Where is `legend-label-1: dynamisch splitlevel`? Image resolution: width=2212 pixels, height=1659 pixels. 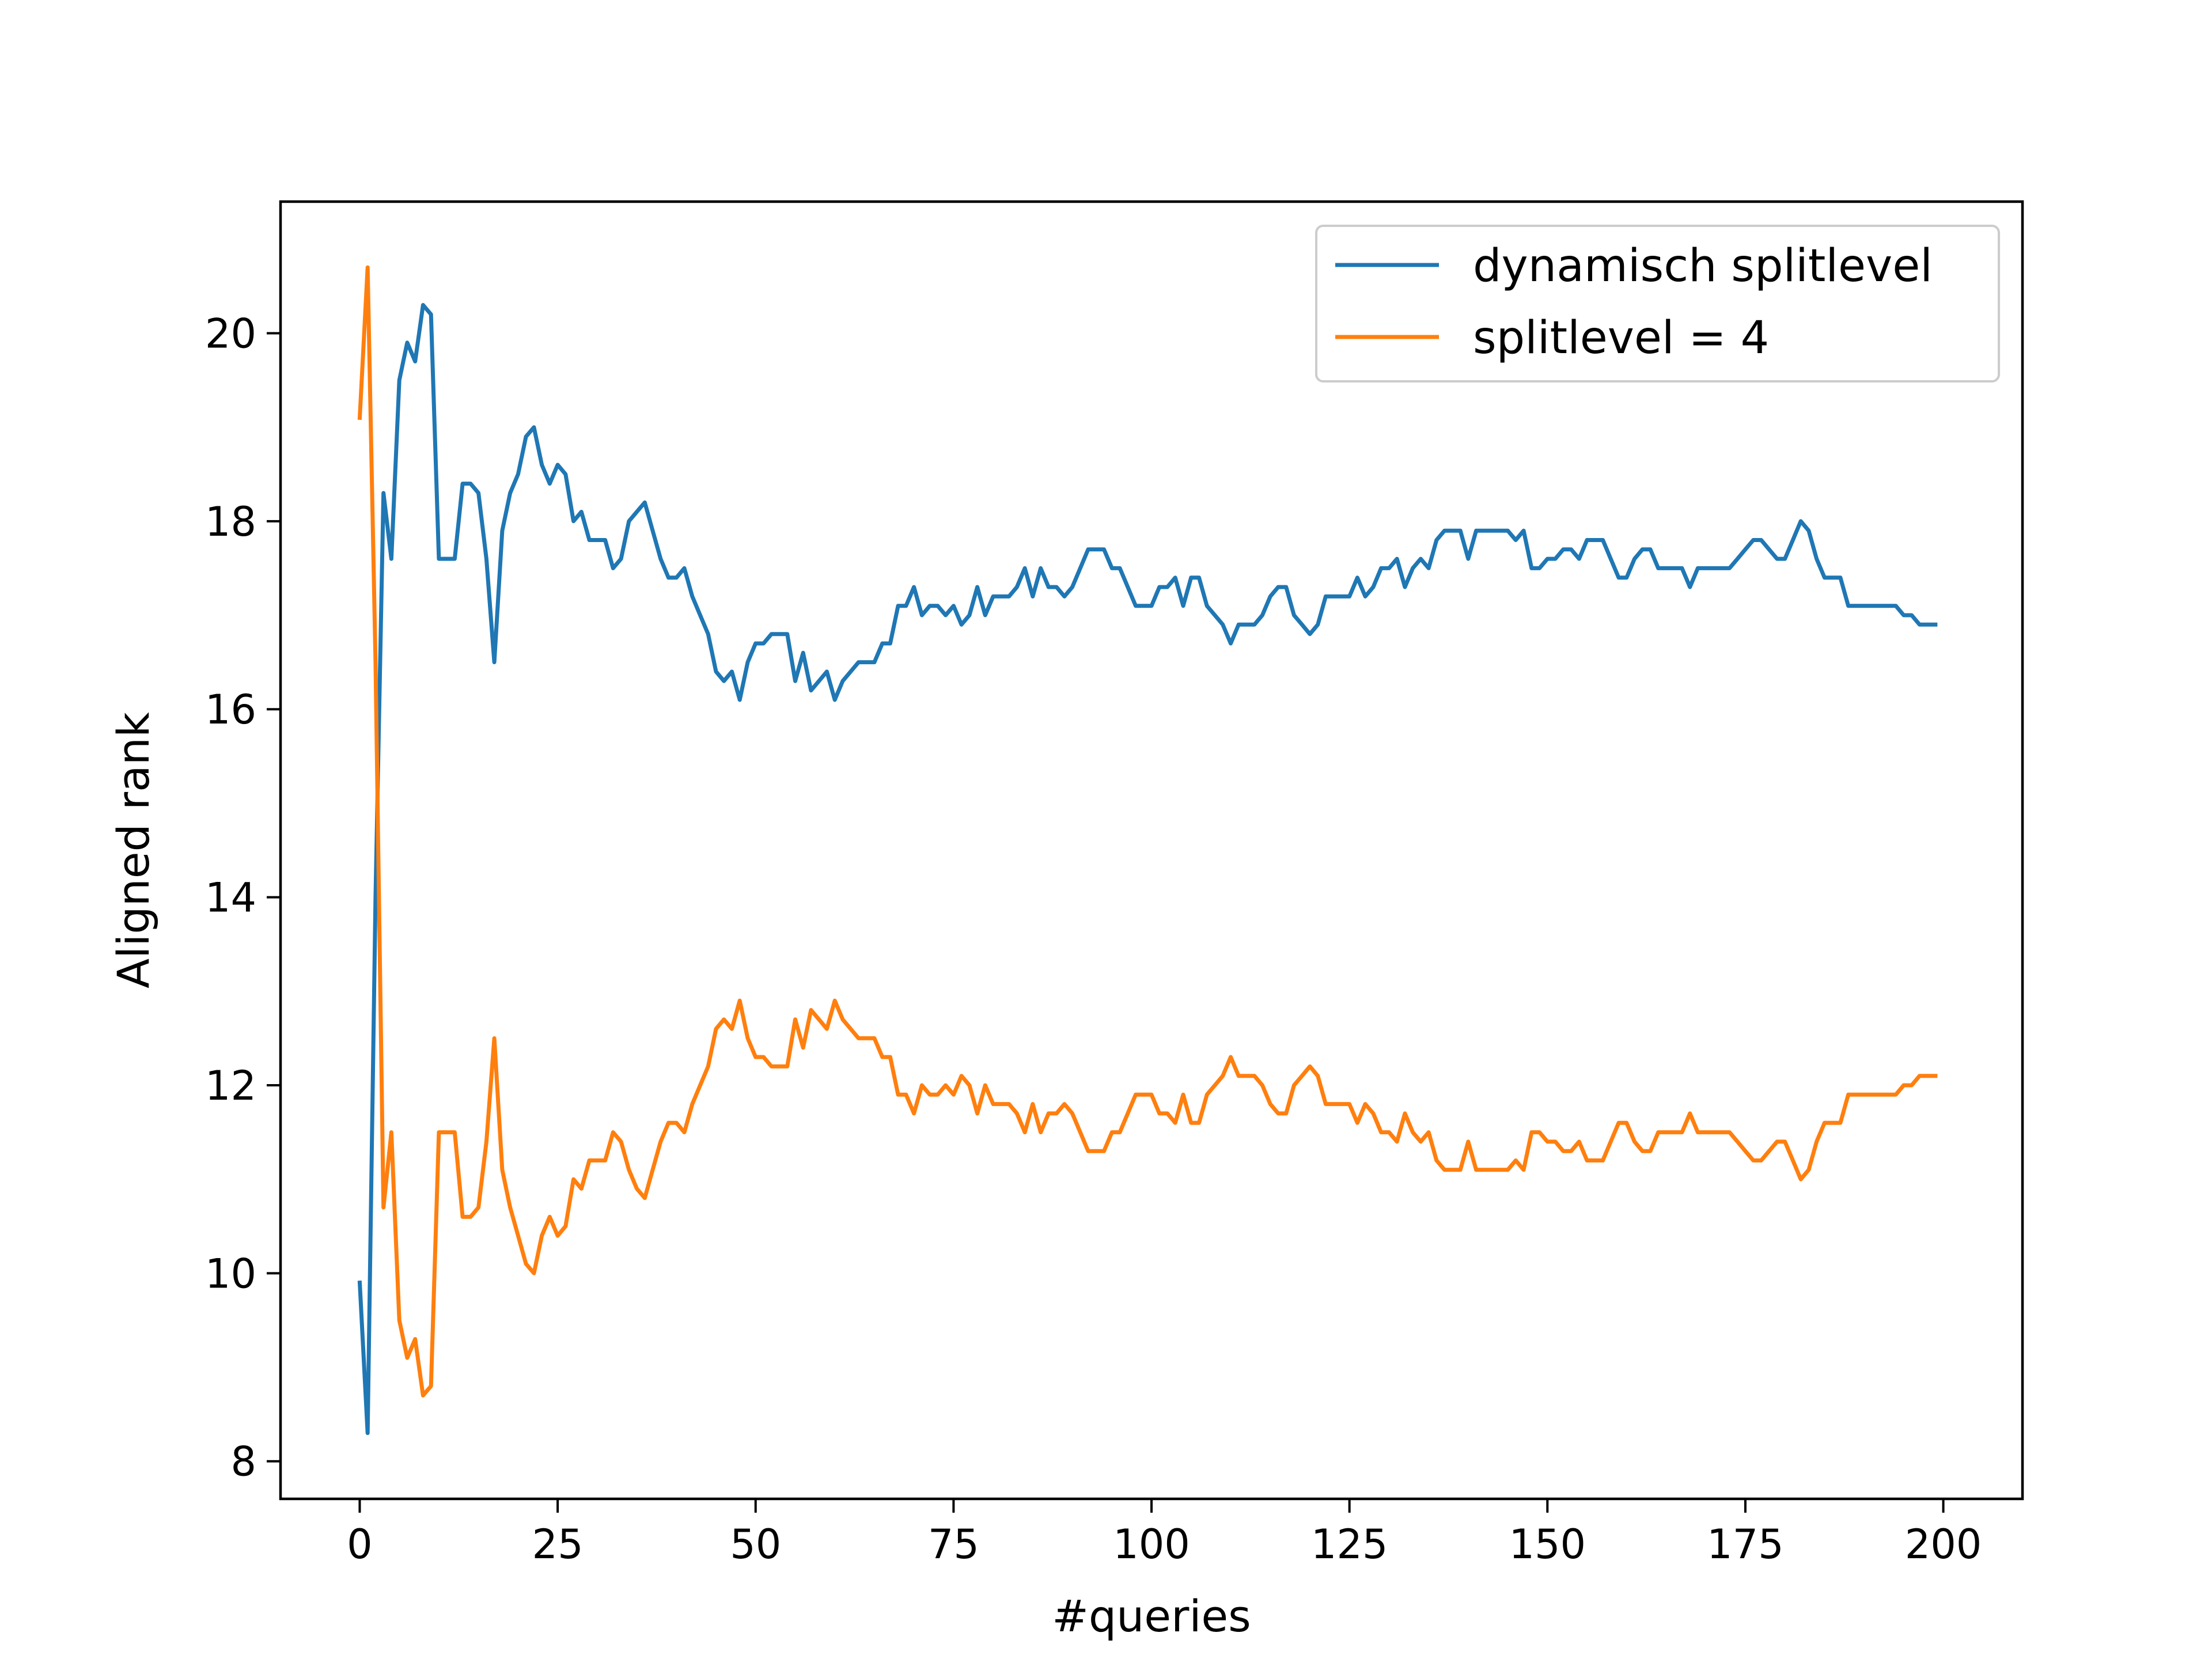
legend-label-1: dynamisch splitlevel is located at coordinates (1703, 266).